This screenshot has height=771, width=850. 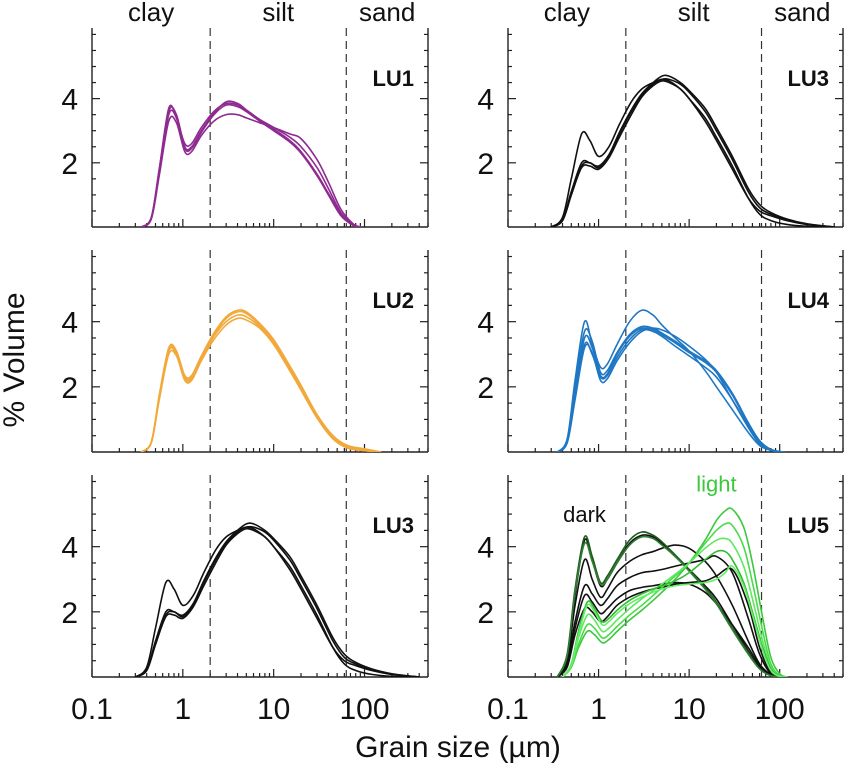 I want to click on panel-lu1: 2 4 clay silt sand LU1, so click(x=245, y=114).